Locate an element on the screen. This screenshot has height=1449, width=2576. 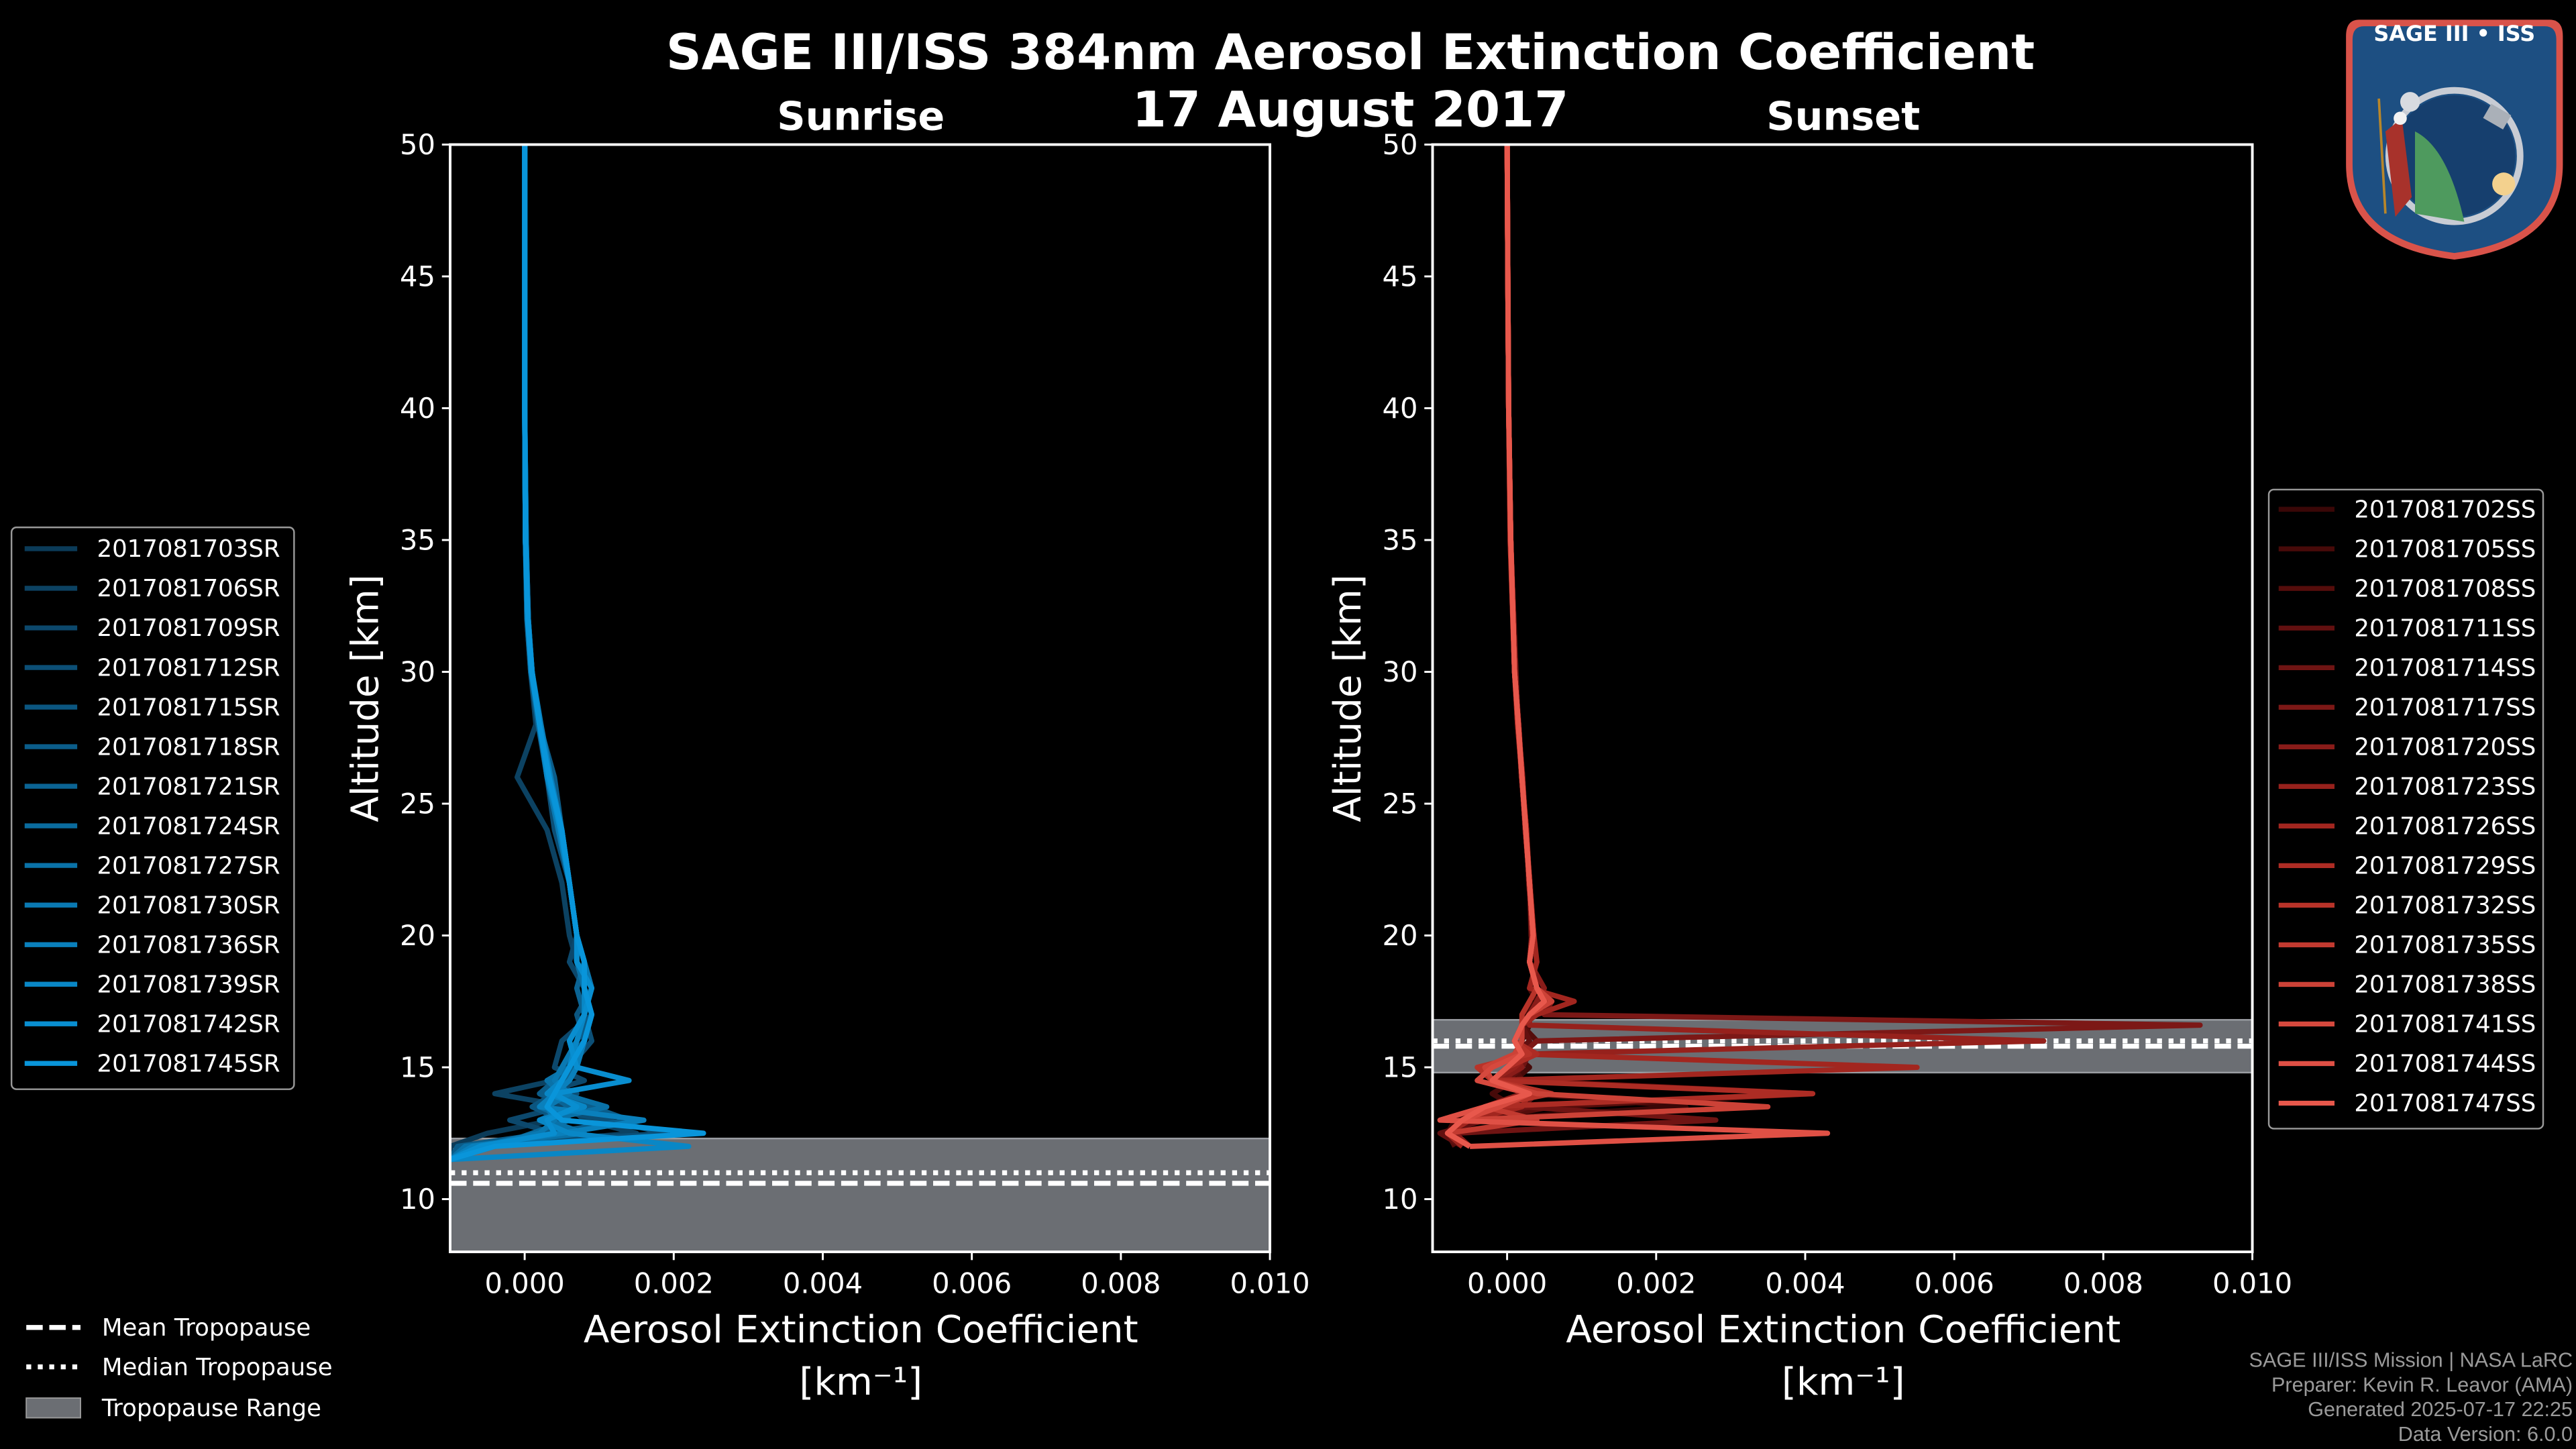
legend-label: 2017081712SR is located at coordinates (188, 668).